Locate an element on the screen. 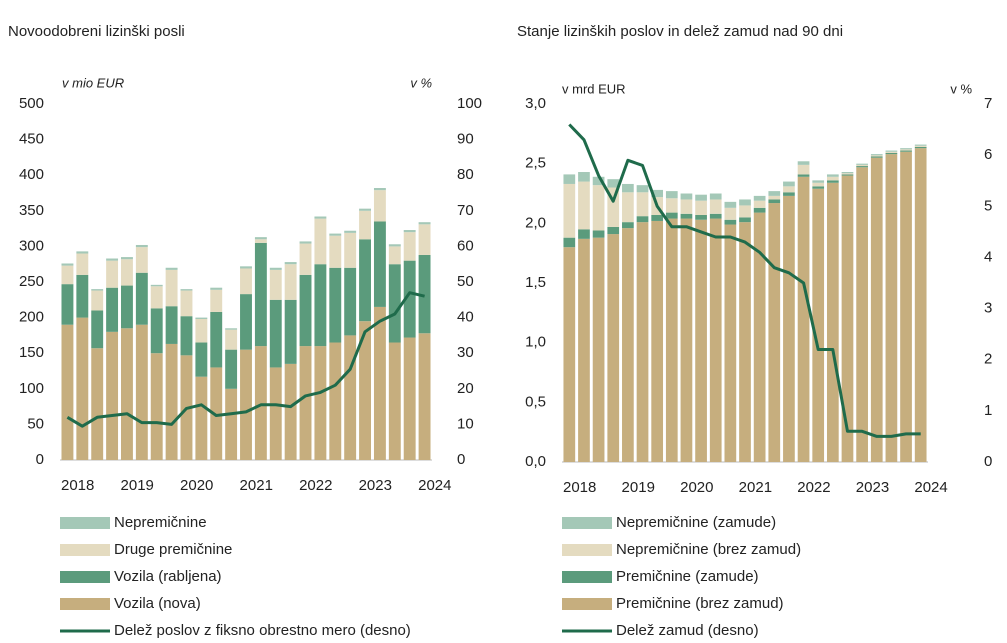 The height and width of the screenshot is (643, 1007). y-tick-label: 2,5 is located at coordinates (535, 163).